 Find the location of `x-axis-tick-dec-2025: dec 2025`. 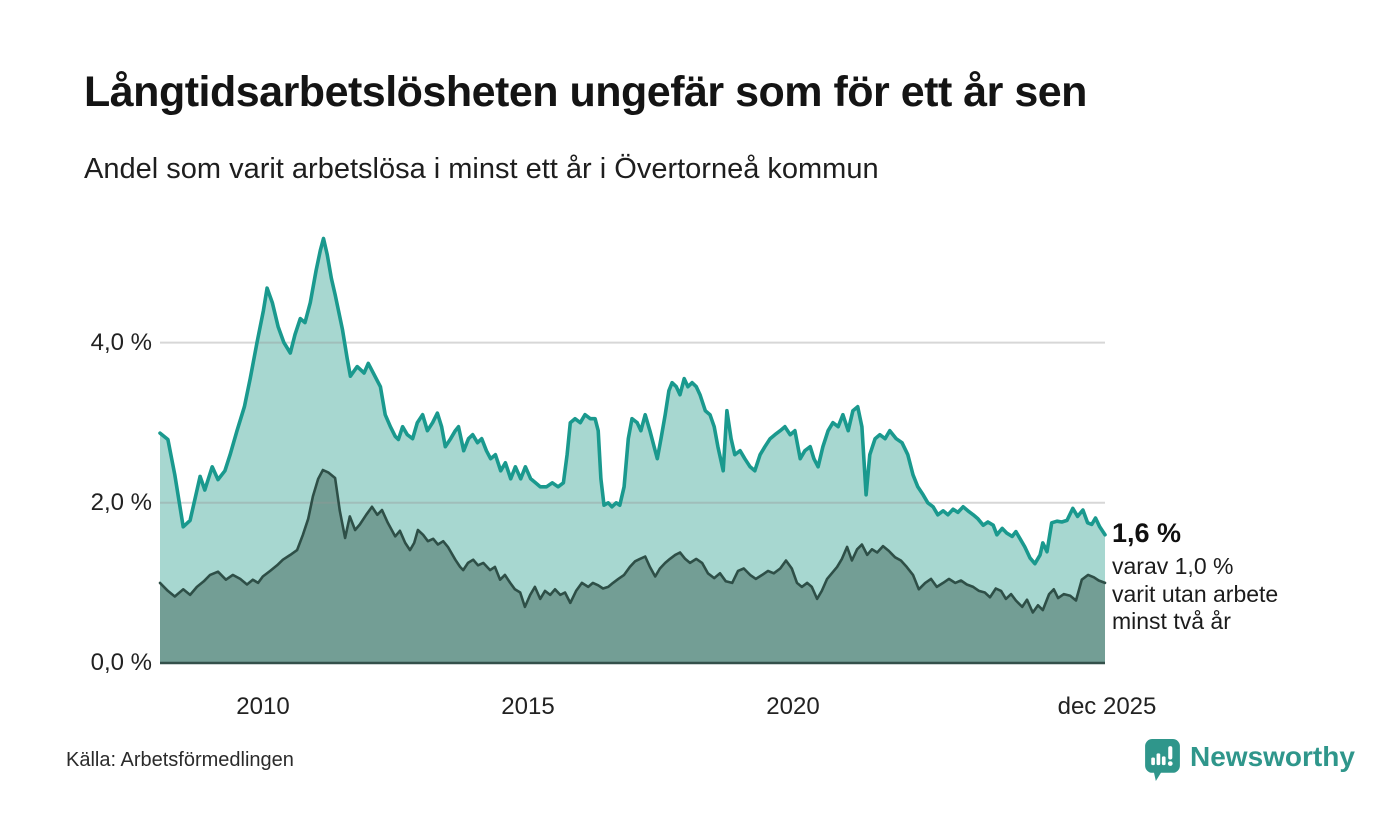

x-axis-tick-dec-2025: dec 2025 is located at coordinates (1107, 706).